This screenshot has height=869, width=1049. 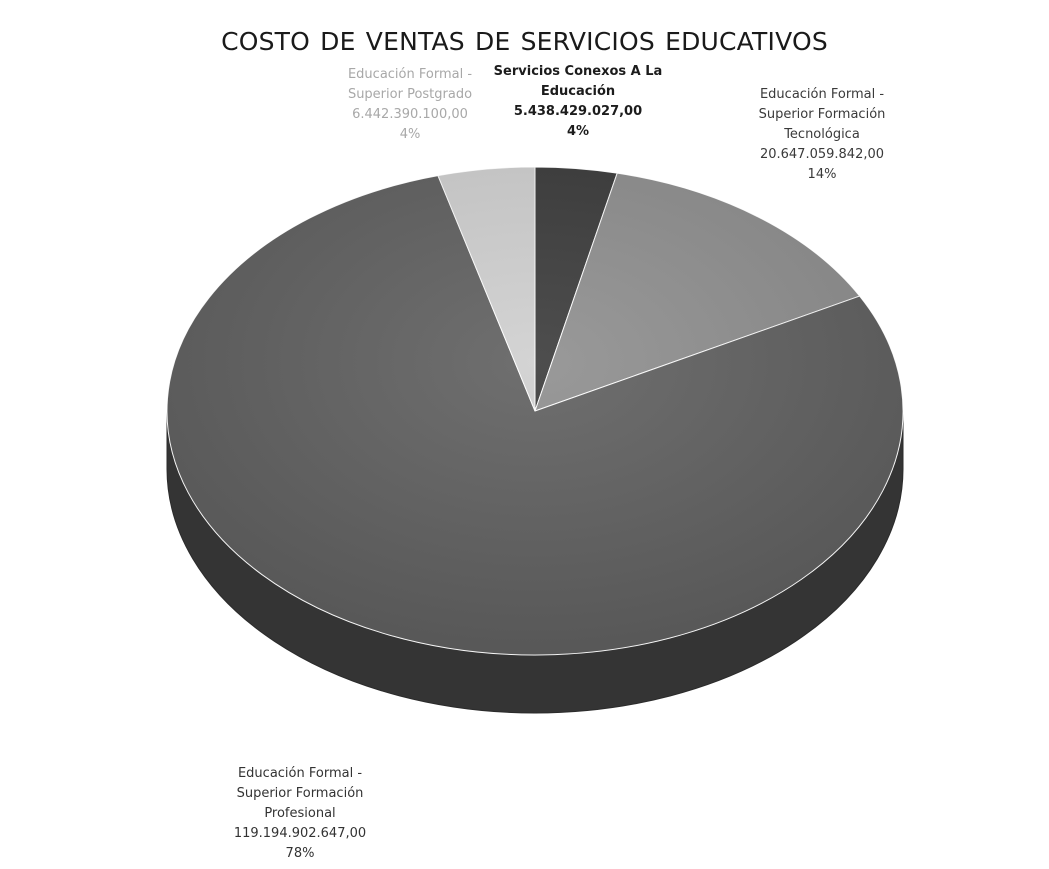 I want to click on label-line: Superior Postgrado, so click(x=410, y=94).